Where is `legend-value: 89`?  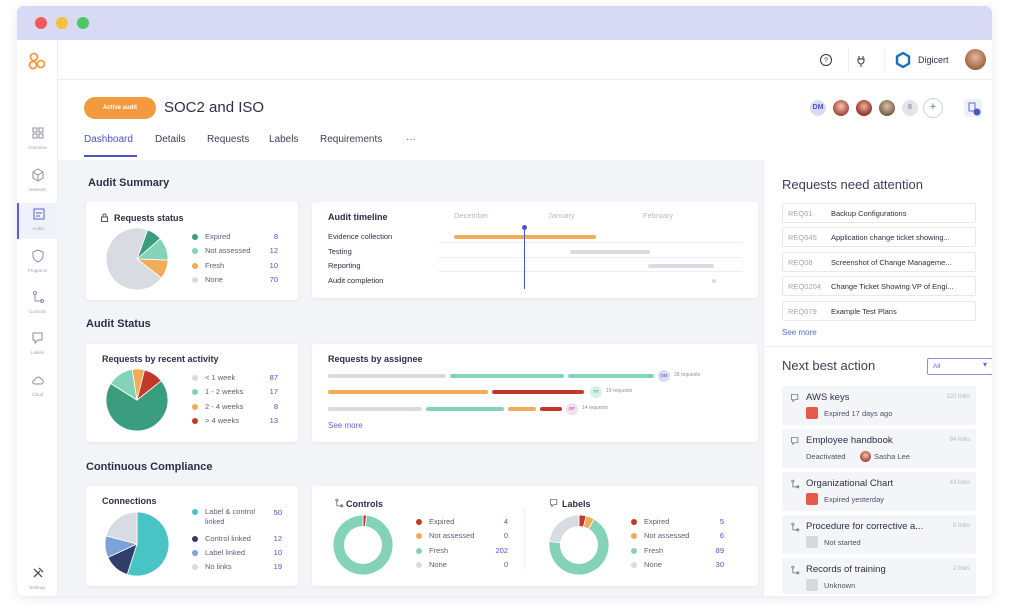 legend-value: 89 is located at coordinates (719, 550).